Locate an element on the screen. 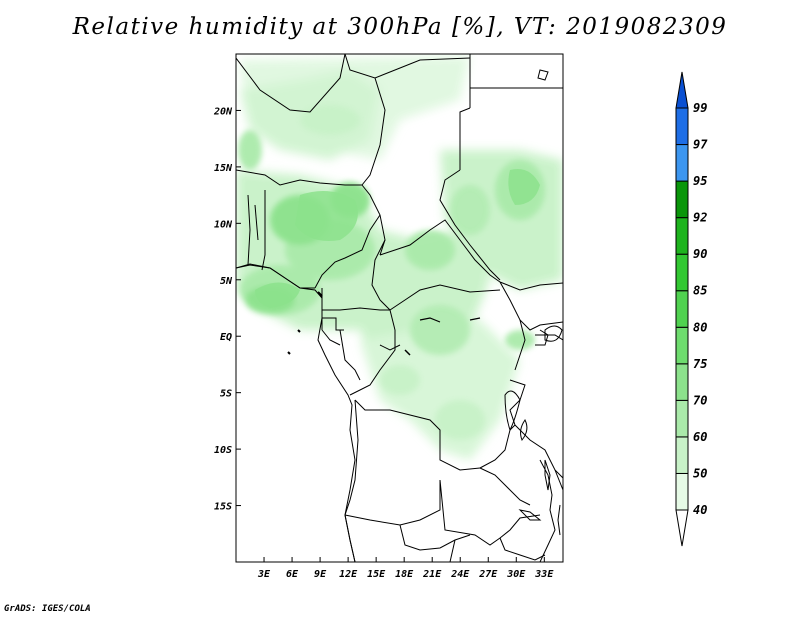 This screenshot has width=800, height=618. colorbar-label: 92 is located at coordinates (700, 218).